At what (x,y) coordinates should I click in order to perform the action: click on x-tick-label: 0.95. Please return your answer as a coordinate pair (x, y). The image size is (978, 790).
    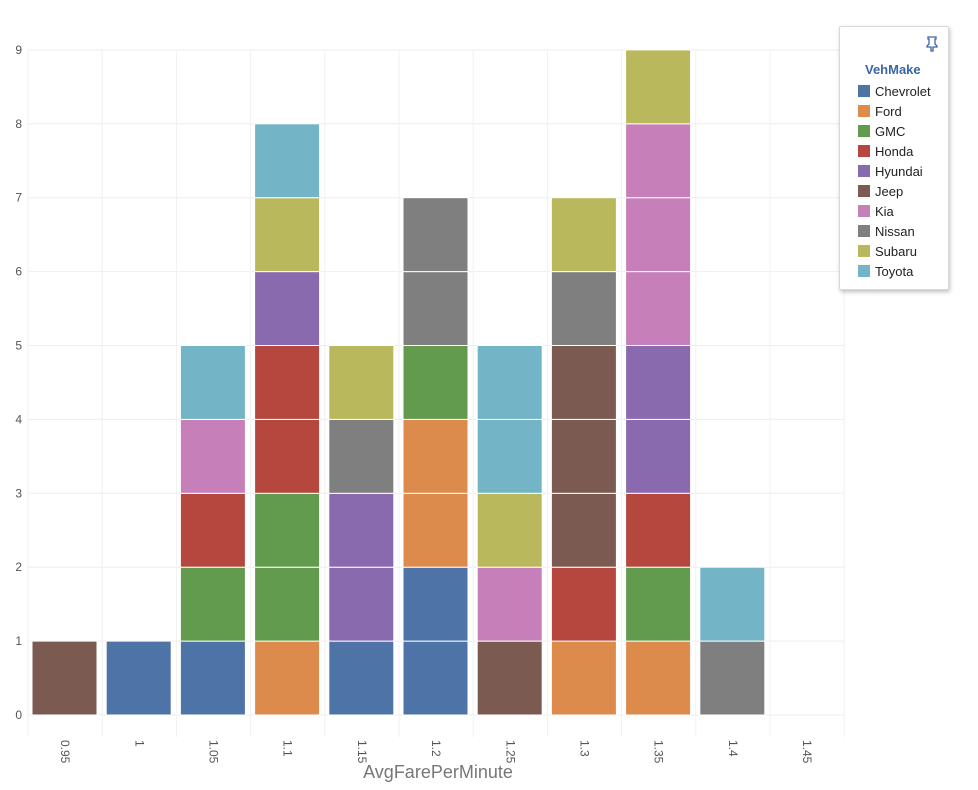
    Looking at the image, I should click on (65, 752).